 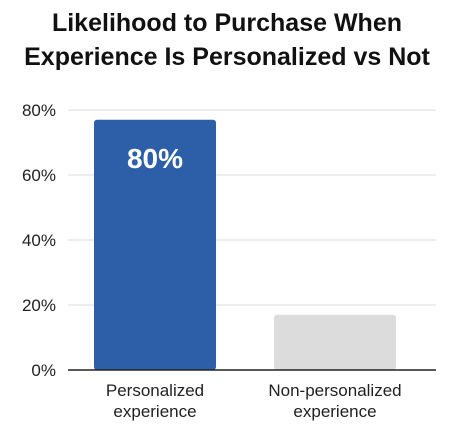 I want to click on x-tick-label-line: Non-personalized, so click(x=334, y=390).